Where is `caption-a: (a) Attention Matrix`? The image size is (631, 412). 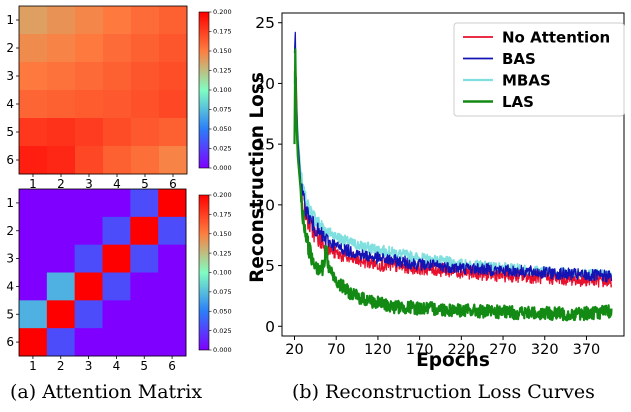
caption-a: (a) Attention Matrix is located at coordinates (106, 392).